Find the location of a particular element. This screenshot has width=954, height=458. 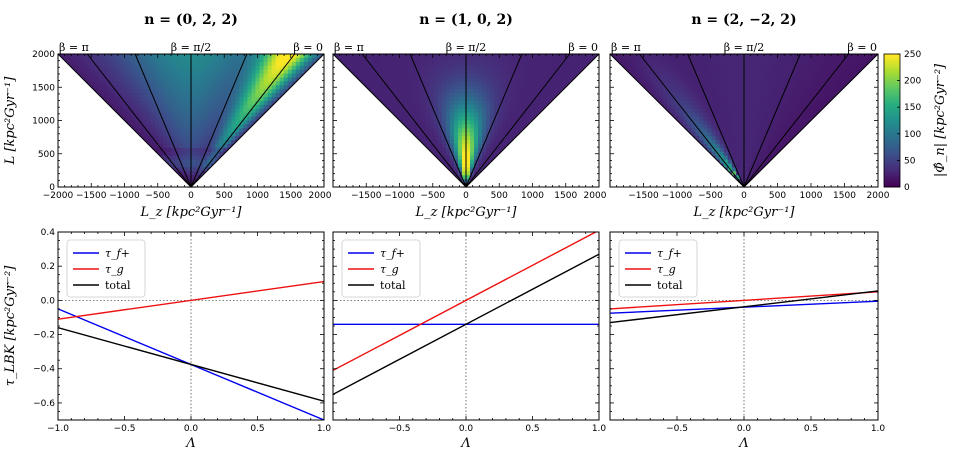

colorbar-segment is located at coordinates (892, 168).